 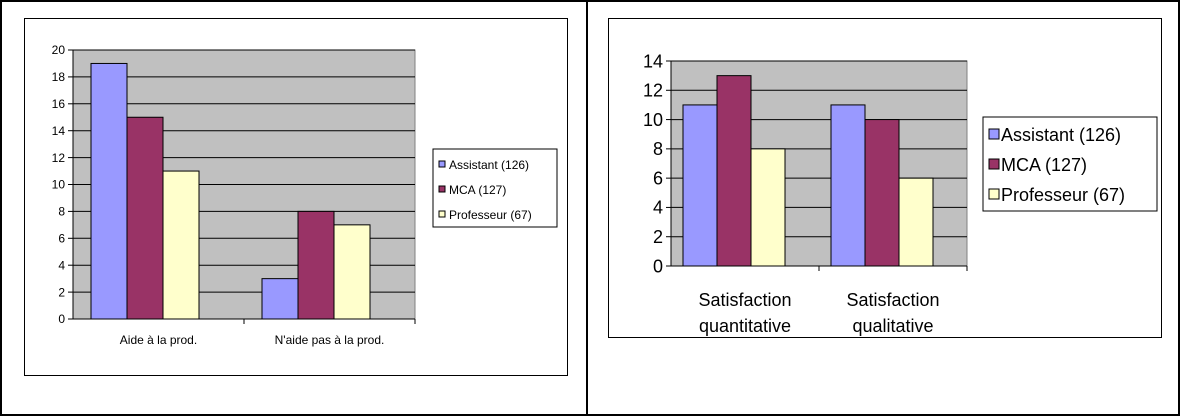 What do you see at coordinates (158, 340) in the screenshot?
I see `x-category-label: Aide à la prod.` at bounding box center [158, 340].